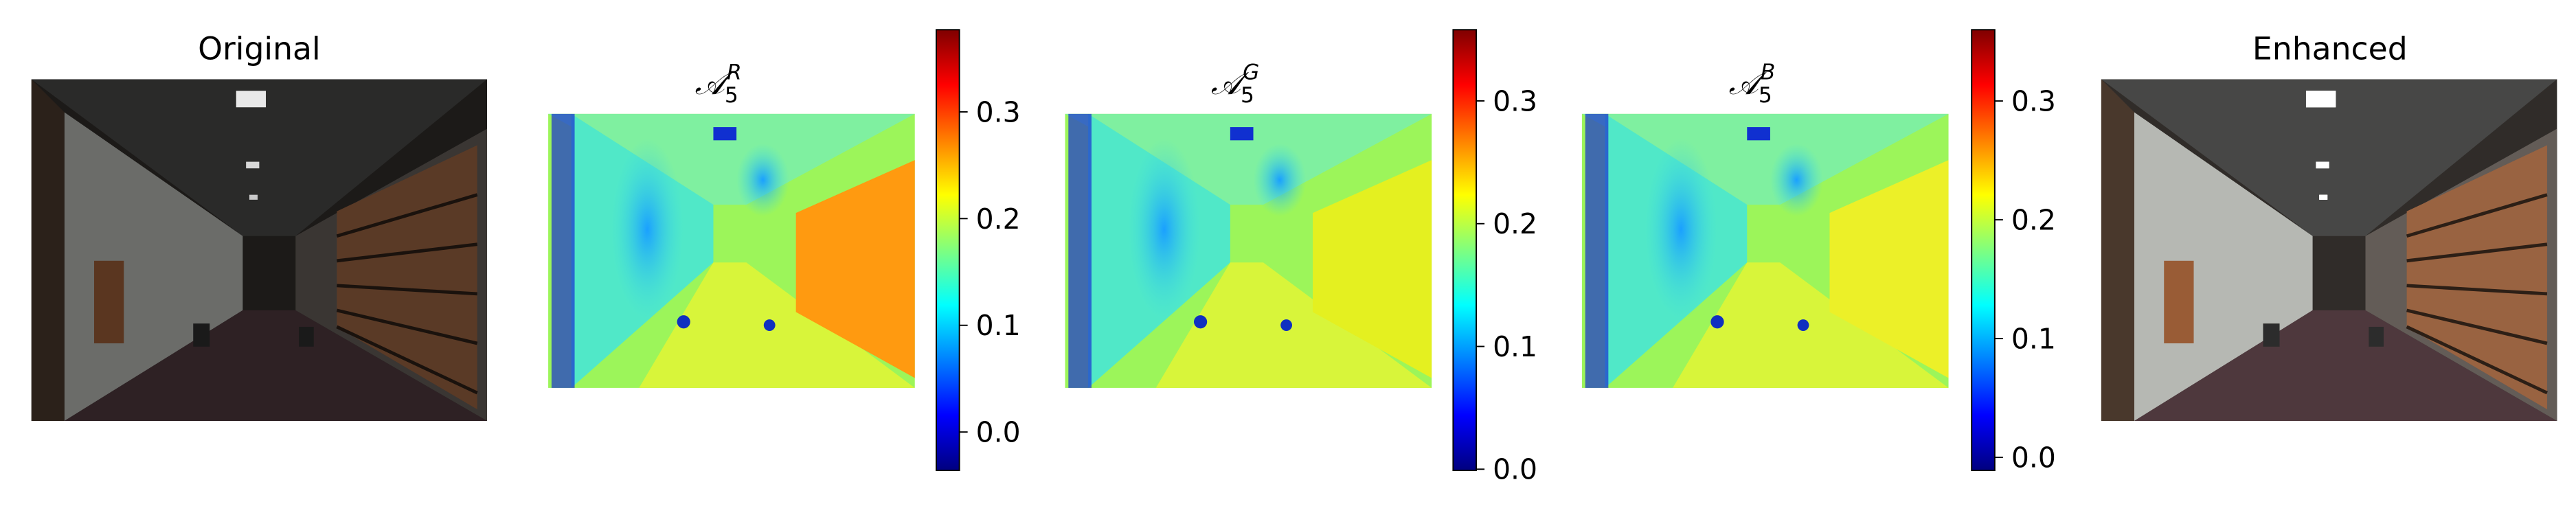 The image size is (2576, 515). I want to click on panel-title: Enhanced, so click(2330, 49).